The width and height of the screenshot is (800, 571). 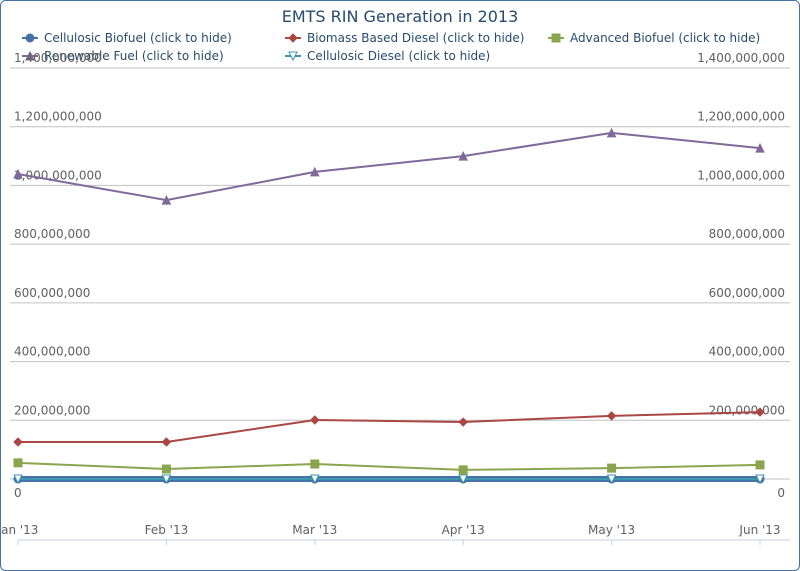 What do you see at coordinates (18, 493) in the screenshot?
I see `y-tick-label: 0` at bounding box center [18, 493].